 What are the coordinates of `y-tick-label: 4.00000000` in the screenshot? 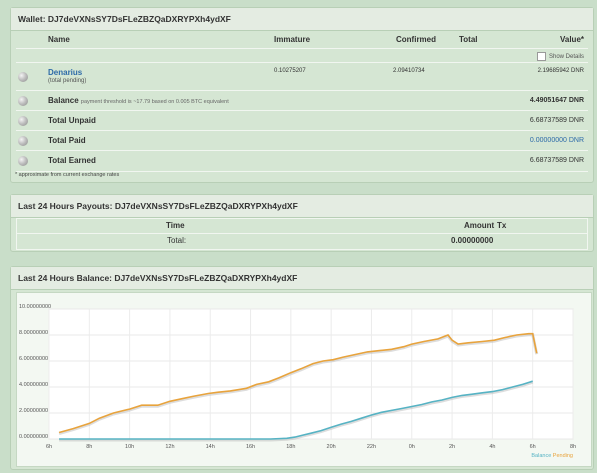 It's located at (33, 385).